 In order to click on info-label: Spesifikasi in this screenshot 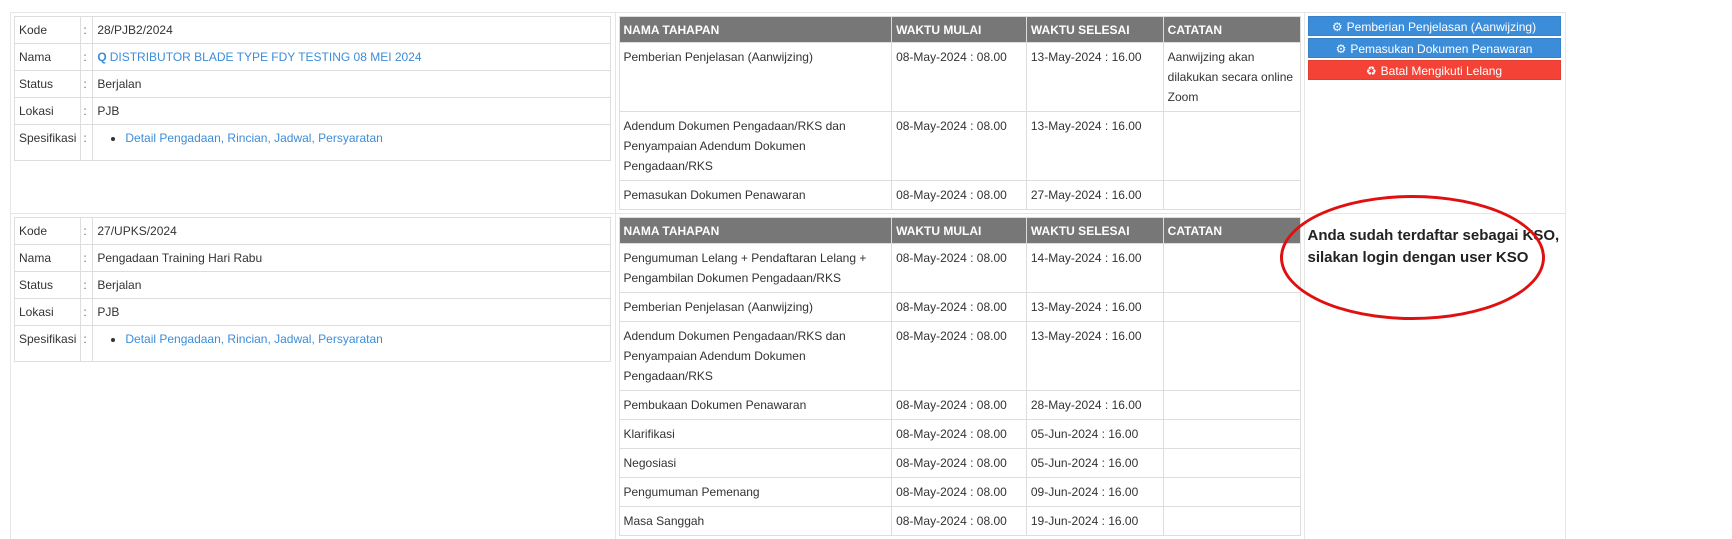, I will do `click(48, 344)`.